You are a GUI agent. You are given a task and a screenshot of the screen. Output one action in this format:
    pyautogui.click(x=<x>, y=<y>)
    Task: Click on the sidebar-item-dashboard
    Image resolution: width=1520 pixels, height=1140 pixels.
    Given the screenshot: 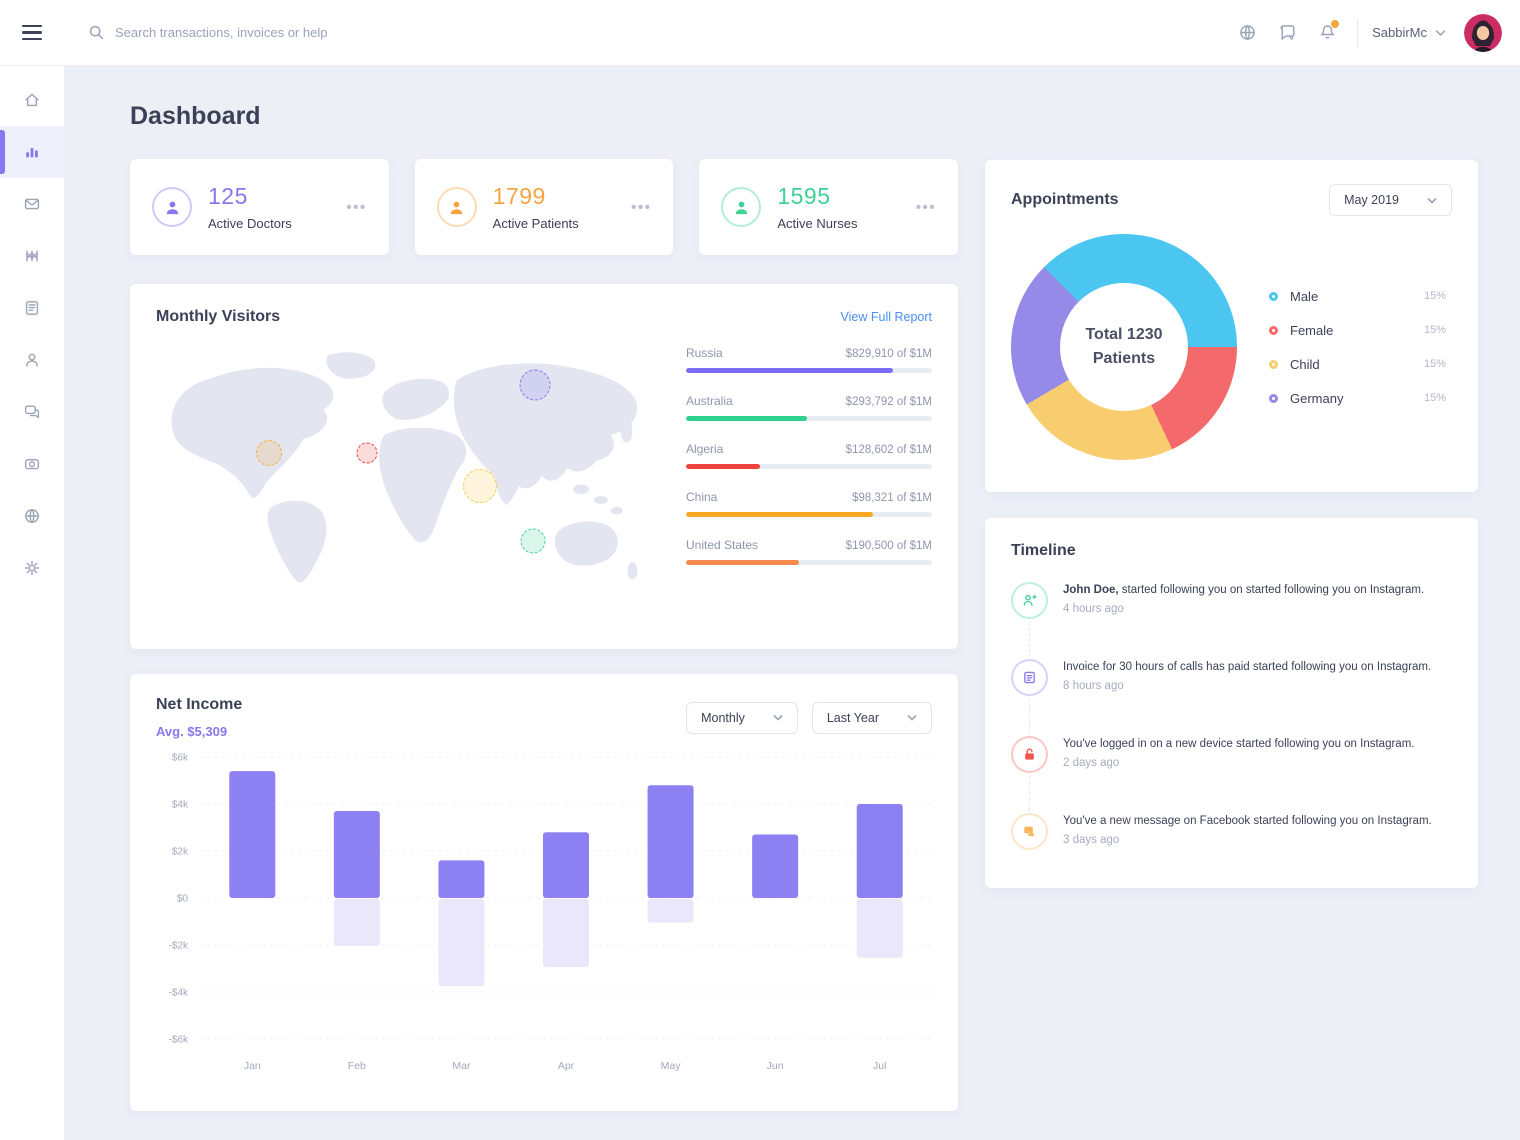 What is the action you would take?
    pyautogui.click(x=32, y=152)
    